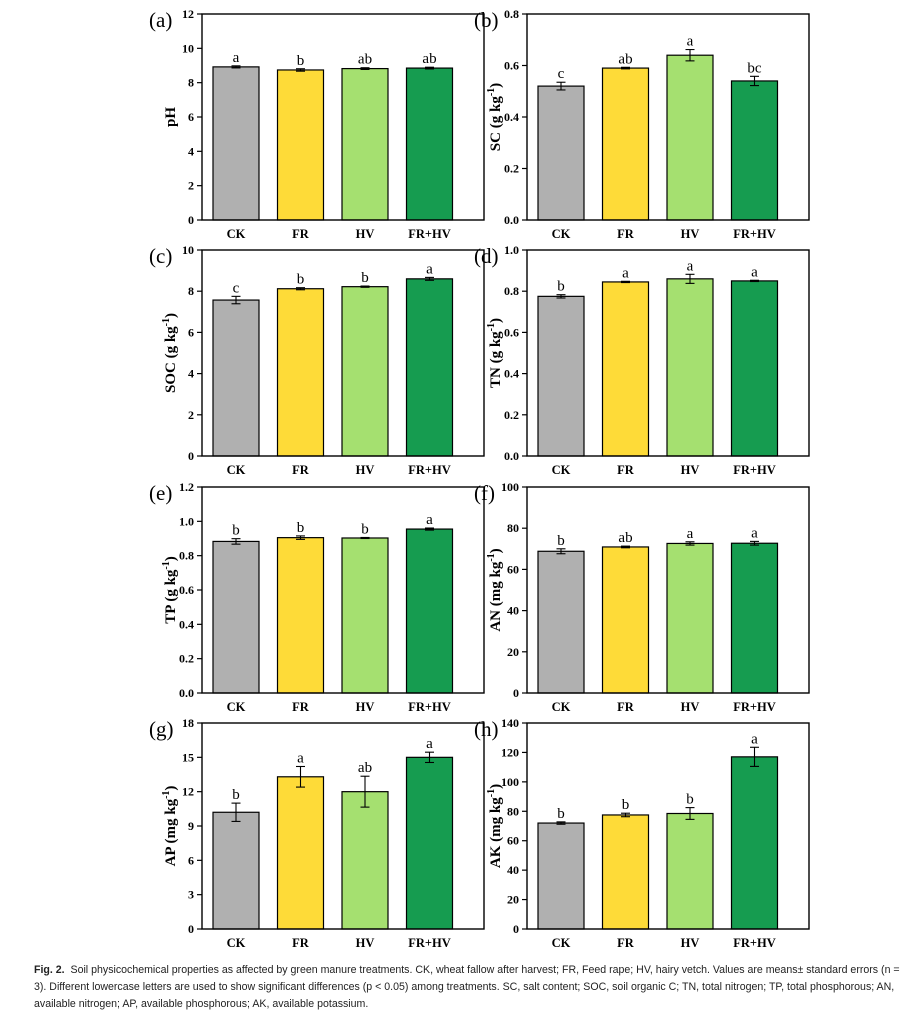  I want to click on y-axis-label: SC (g kg-1), so click(495, 117).